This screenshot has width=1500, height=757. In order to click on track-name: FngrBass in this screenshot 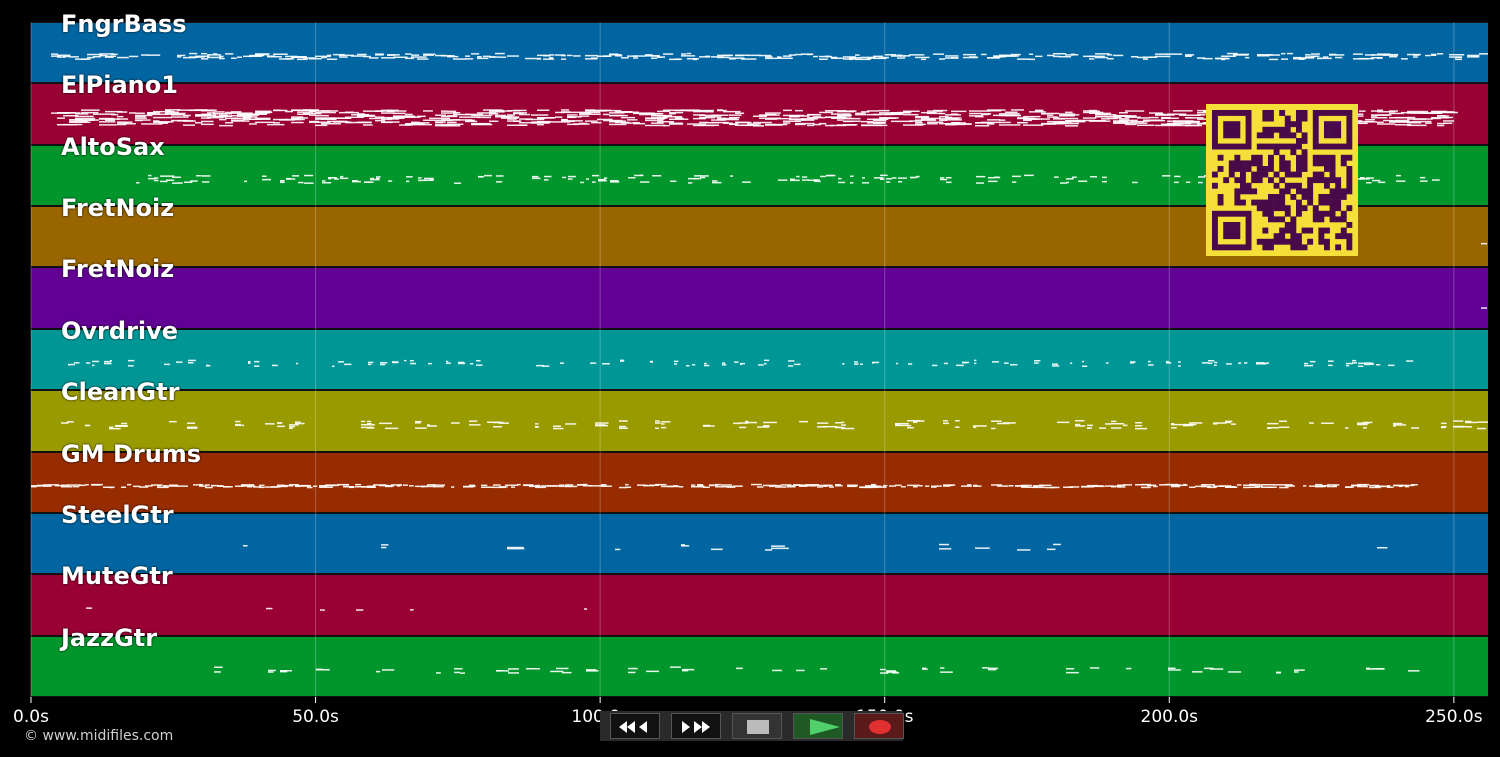, I will do `click(124, 24)`.